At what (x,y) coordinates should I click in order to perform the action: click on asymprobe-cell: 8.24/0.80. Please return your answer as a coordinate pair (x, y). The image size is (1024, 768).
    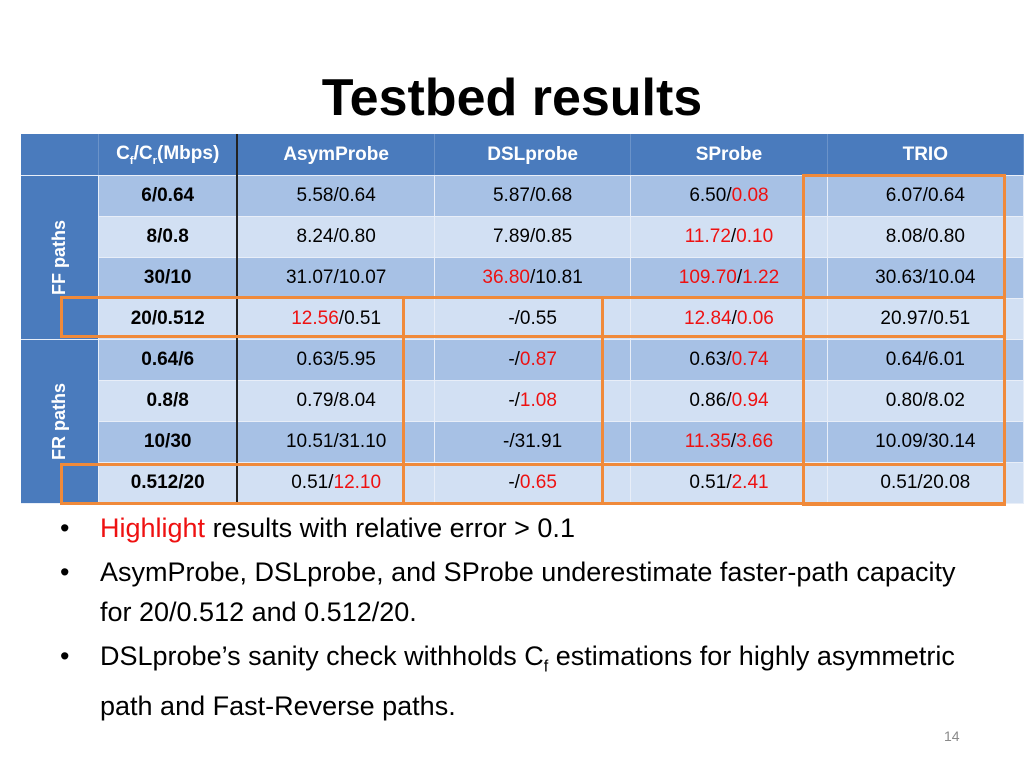
    Looking at the image, I should click on (336, 237).